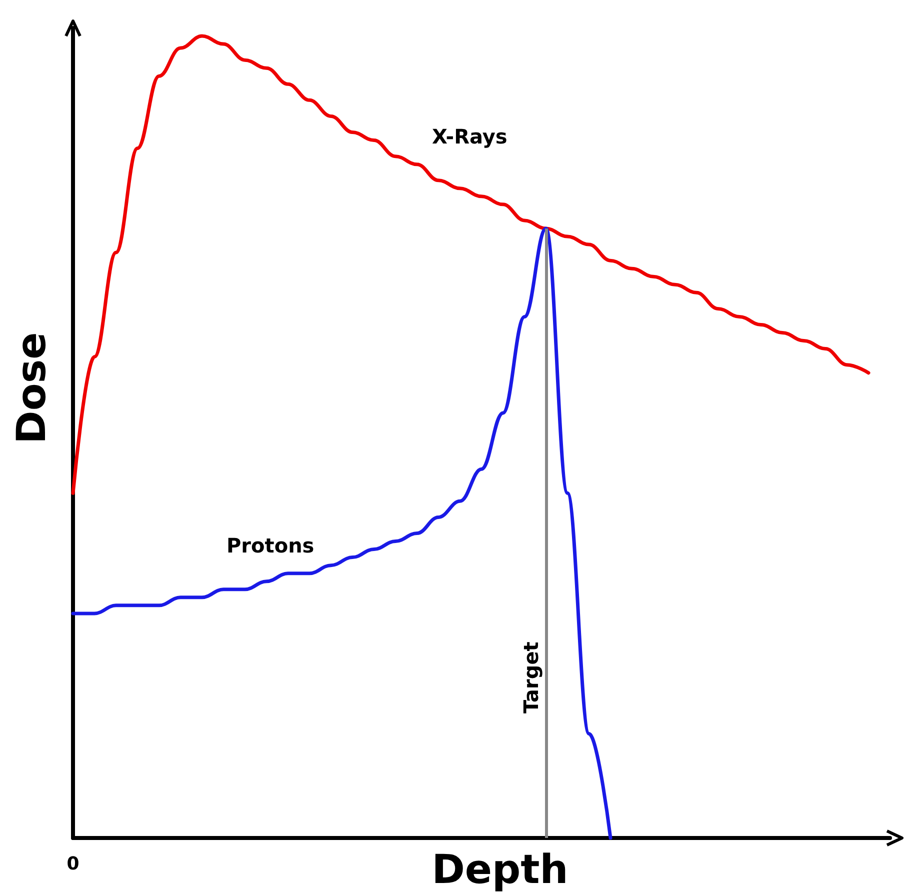 The width and height of the screenshot is (907, 893). Describe the element at coordinates (470, 136) in the screenshot. I see `series-label: X-Rays` at that location.